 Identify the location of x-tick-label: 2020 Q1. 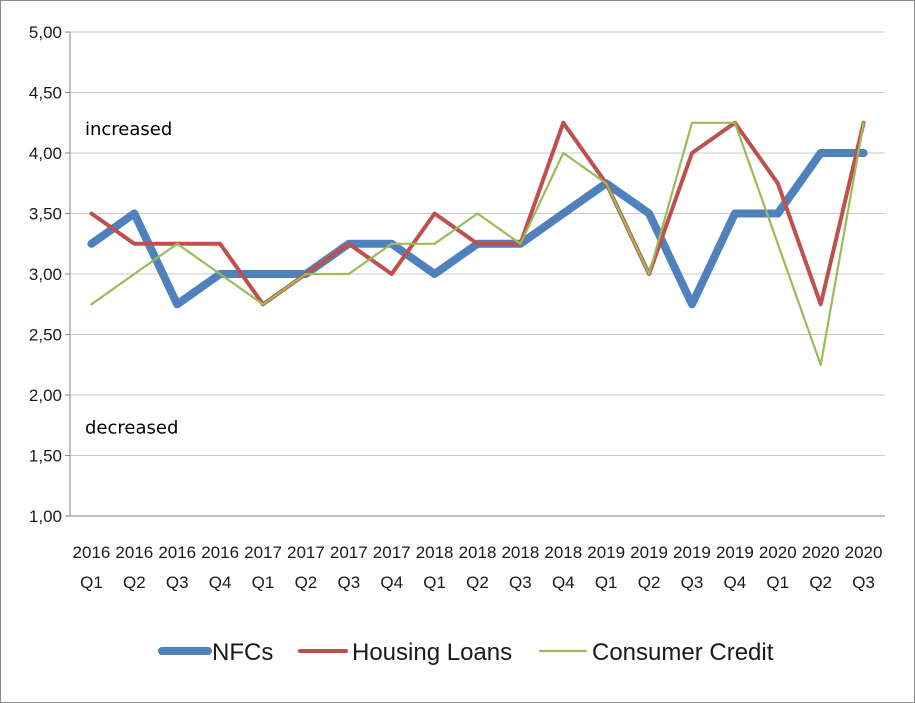
(778, 567).